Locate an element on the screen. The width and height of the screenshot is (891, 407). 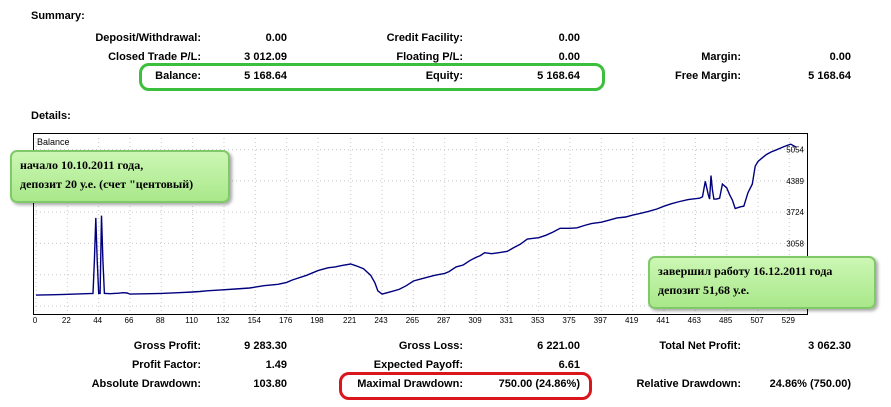
x-tick-label: 287 is located at coordinates (444, 320).